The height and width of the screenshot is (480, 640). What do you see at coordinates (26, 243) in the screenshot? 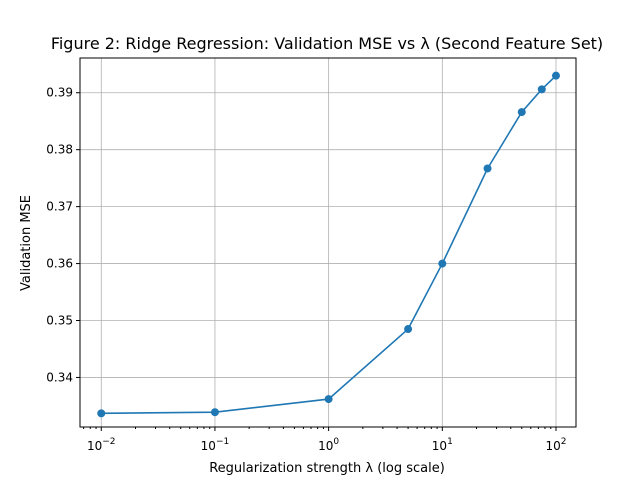
I see `y-axis-label: Validation MSE` at bounding box center [26, 243].